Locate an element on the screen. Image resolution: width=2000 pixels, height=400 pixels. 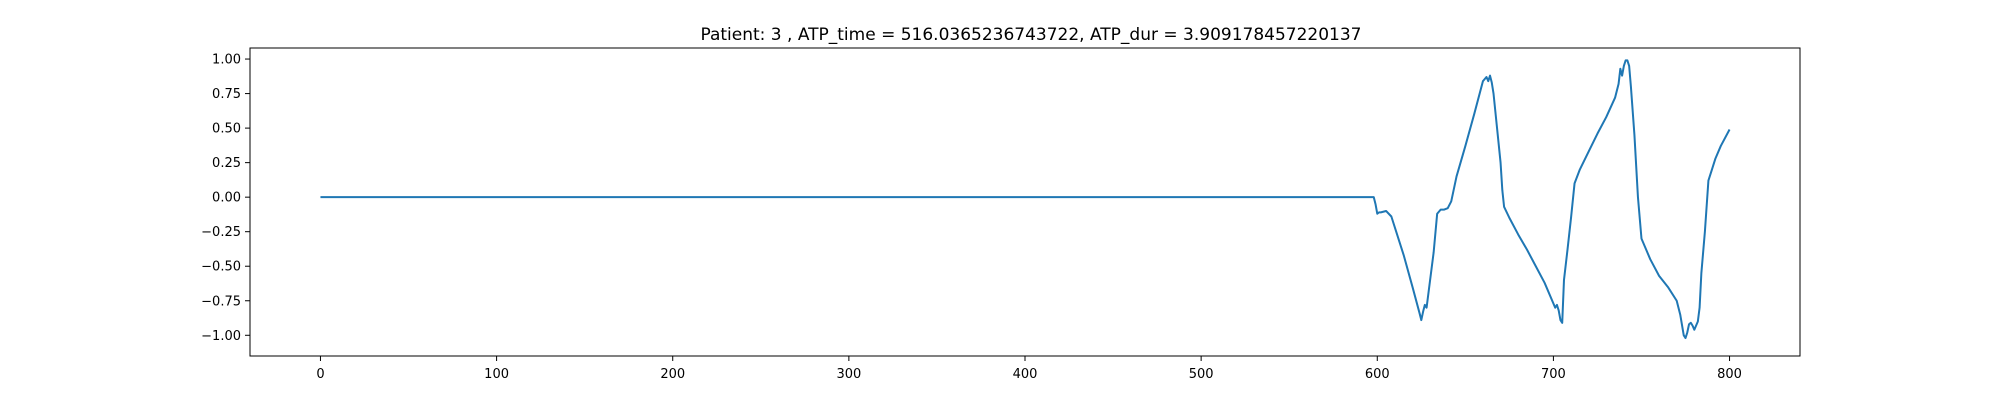
x-tick-label: 800 is located at coordinates (1729, 374).